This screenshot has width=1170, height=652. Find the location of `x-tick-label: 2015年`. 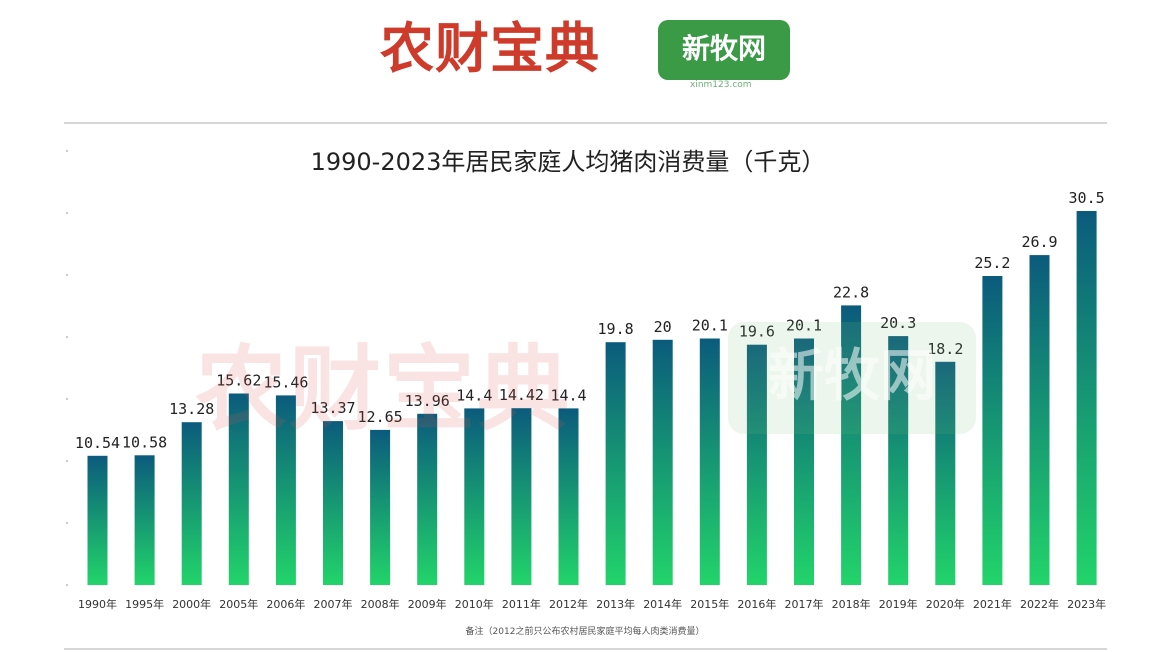

x-tick-label: 2015年 is located at coordinates (709, 604).